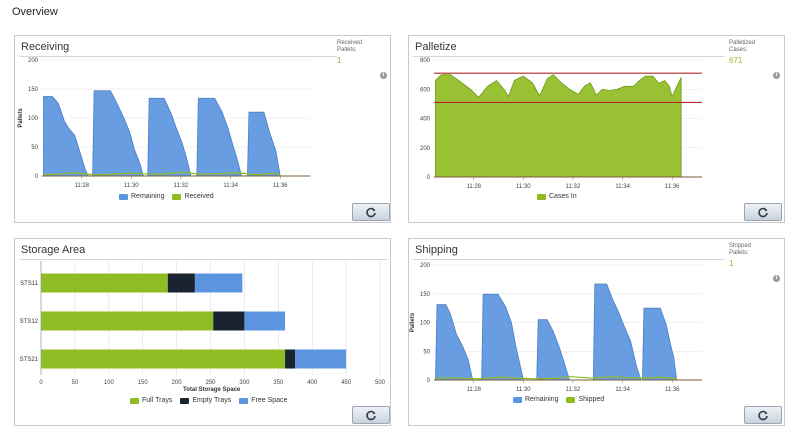 This screenshot has height=441, width=800. What do you see at coordinates (346, 383) in the screenshot?
I see `x-tick-label: 450` at bounding box center [346, 383].